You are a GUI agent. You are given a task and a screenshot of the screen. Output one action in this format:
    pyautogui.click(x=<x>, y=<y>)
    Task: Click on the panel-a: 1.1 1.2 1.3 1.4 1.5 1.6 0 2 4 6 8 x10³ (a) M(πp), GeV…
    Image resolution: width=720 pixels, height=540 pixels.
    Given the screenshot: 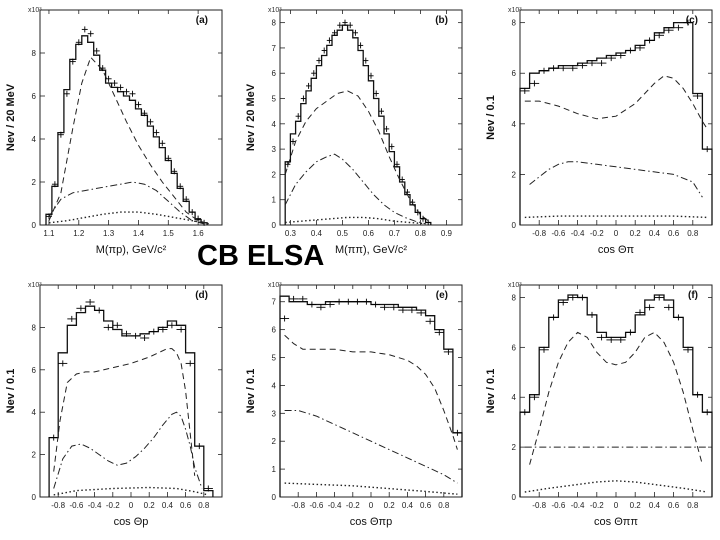 What is the action you would take?
    pyautogui.click(x=114, y=131)
    